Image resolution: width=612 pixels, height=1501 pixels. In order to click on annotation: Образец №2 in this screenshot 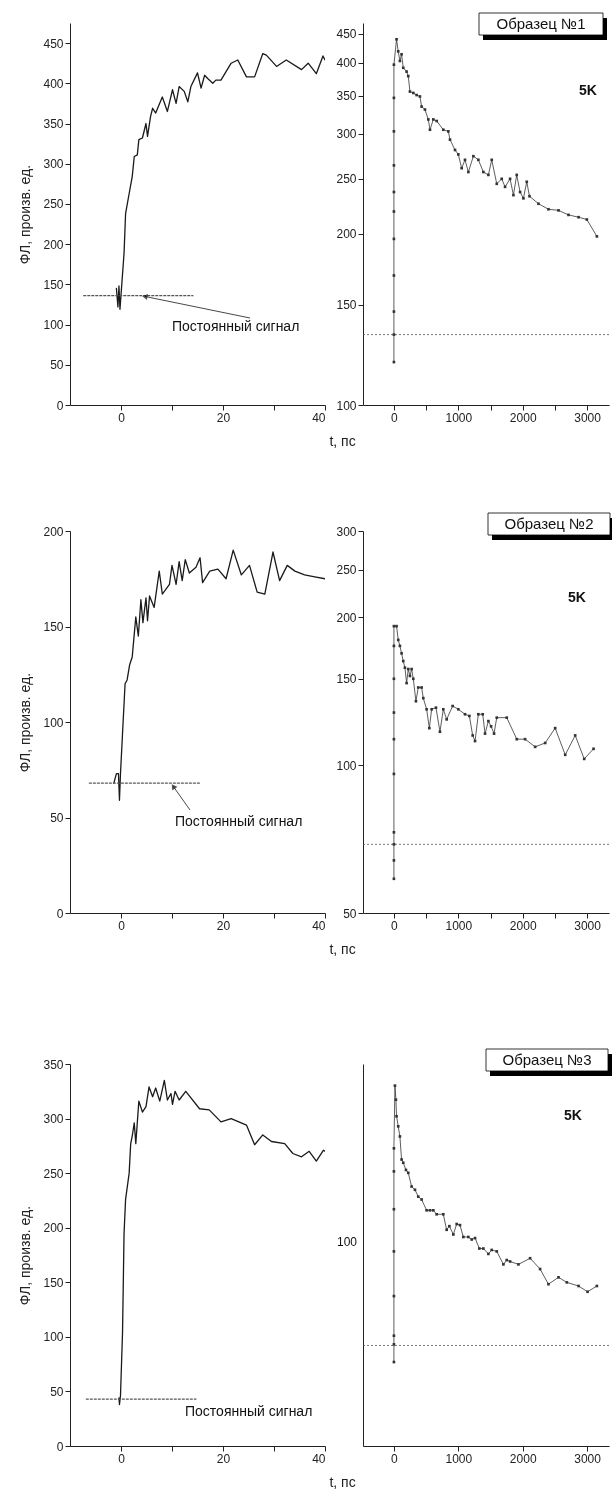, I will do `click(549, 523)`.